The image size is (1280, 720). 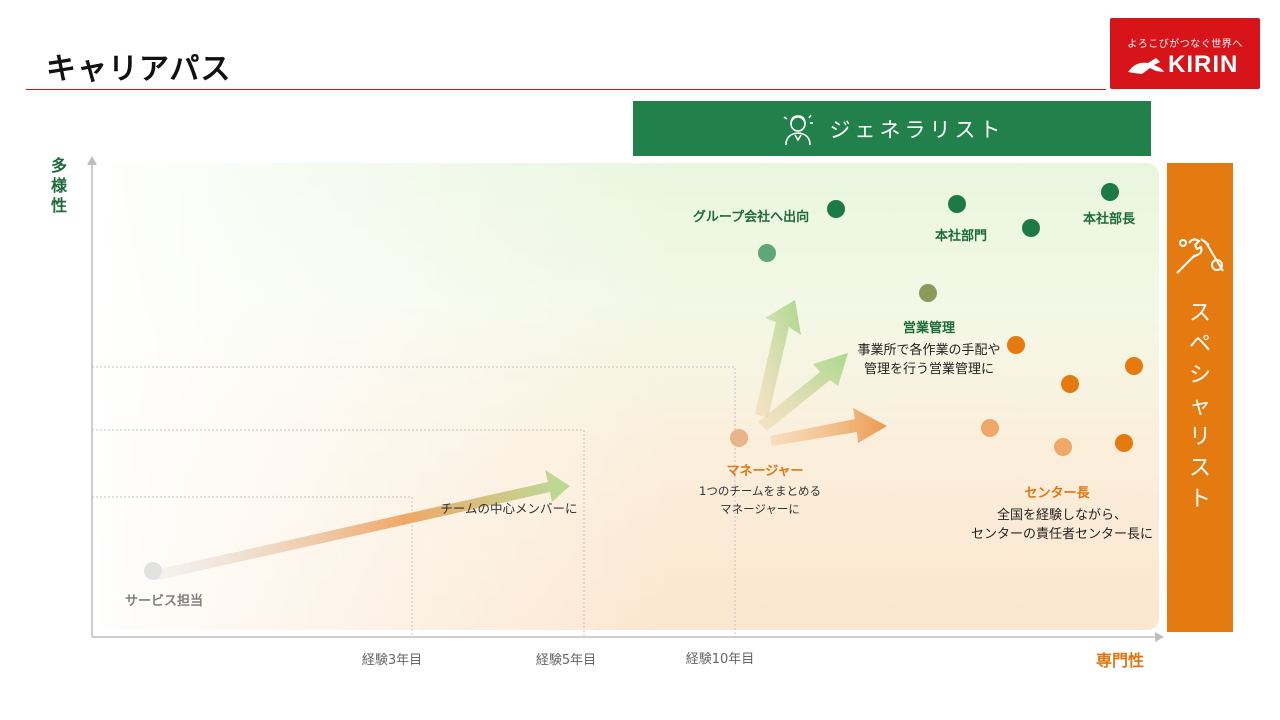 I want to click on specialist-band: スペシャリスト, so click(x=1200, y=397).